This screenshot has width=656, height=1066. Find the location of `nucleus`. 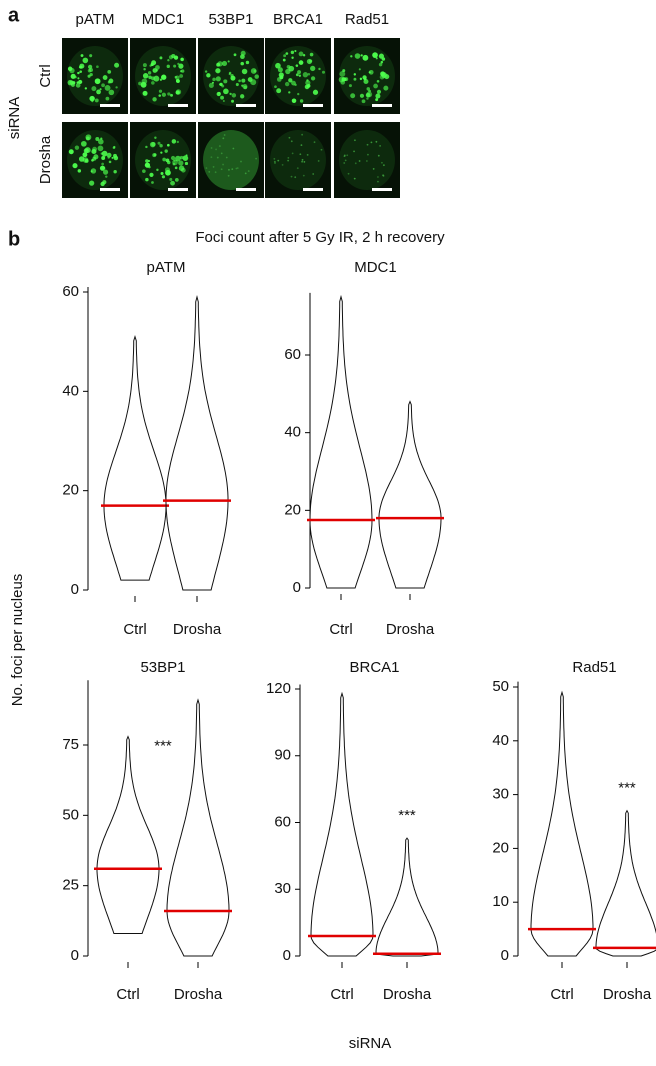

nucleus is located at coordinates (231, 160).